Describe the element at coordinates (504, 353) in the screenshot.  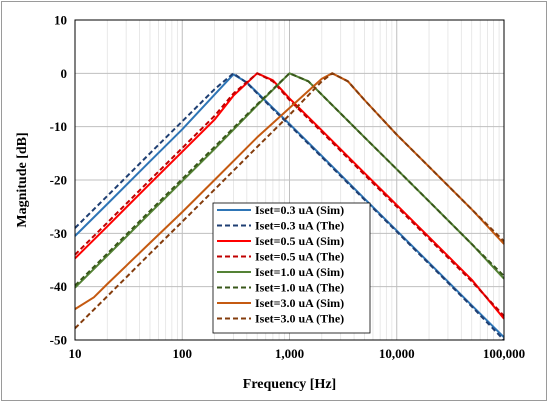
I see `x-tick-label: 100,000` at that location.